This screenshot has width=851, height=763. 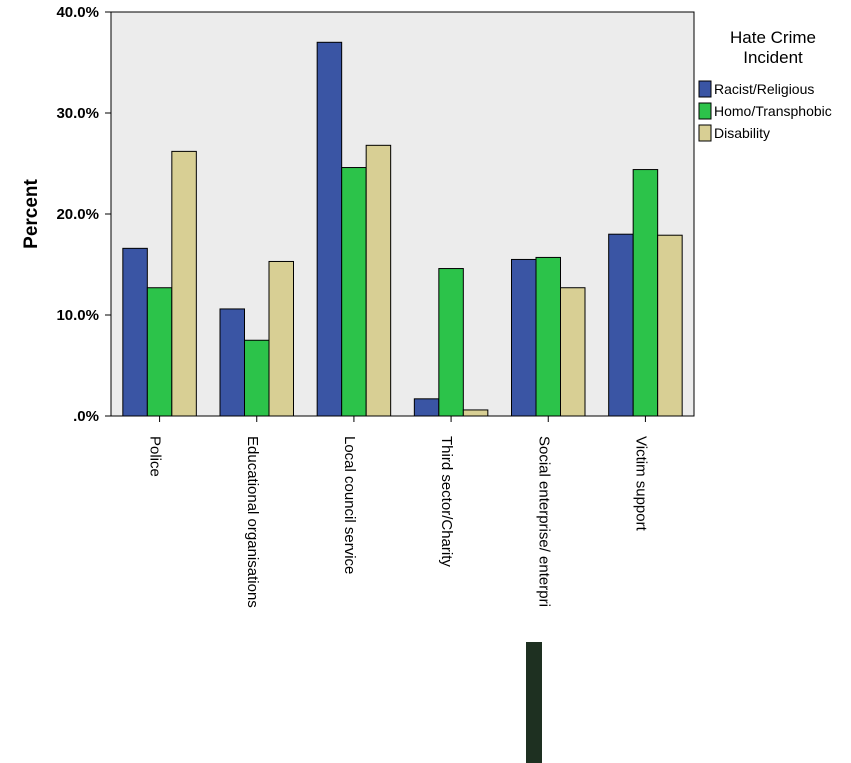 I want to click on decorative-dark-strip, so click(x=534, y=702).